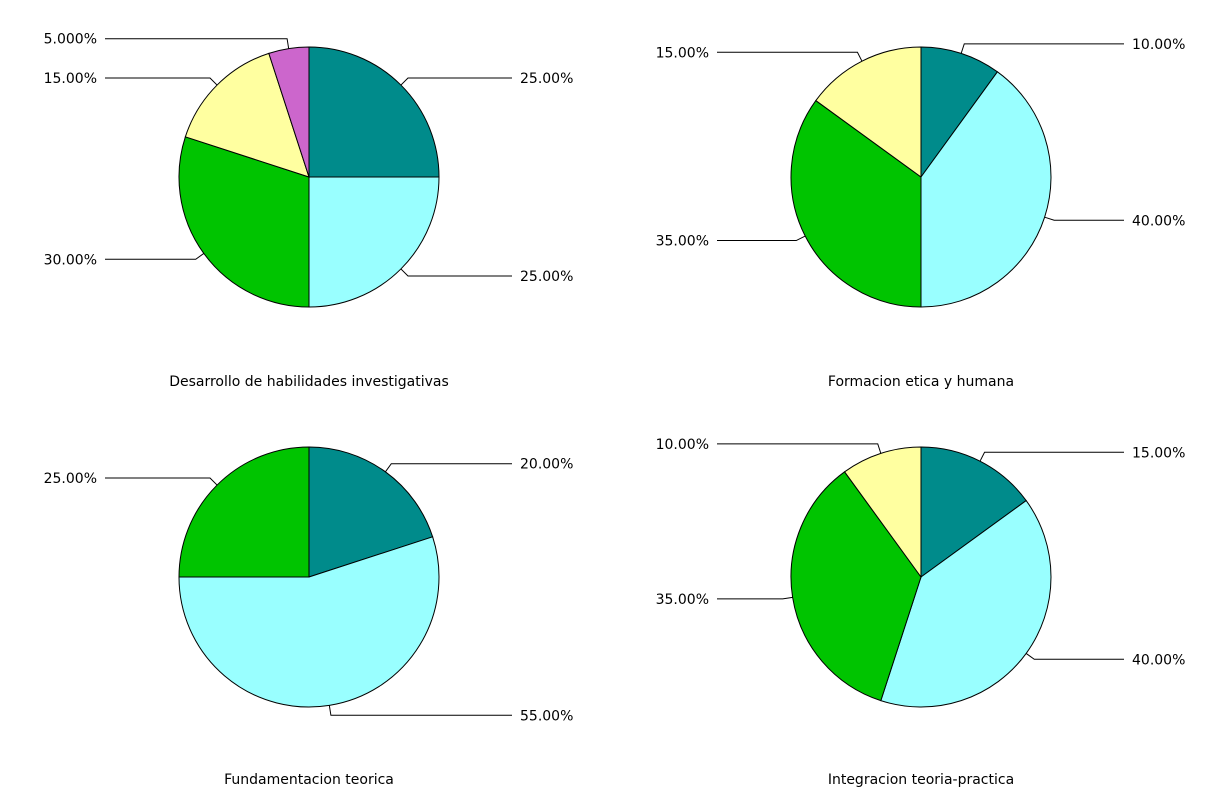 This screenshot has width=1219, height=789. I want to click on slice-percent-label: 20.00%, so click(546, 465).